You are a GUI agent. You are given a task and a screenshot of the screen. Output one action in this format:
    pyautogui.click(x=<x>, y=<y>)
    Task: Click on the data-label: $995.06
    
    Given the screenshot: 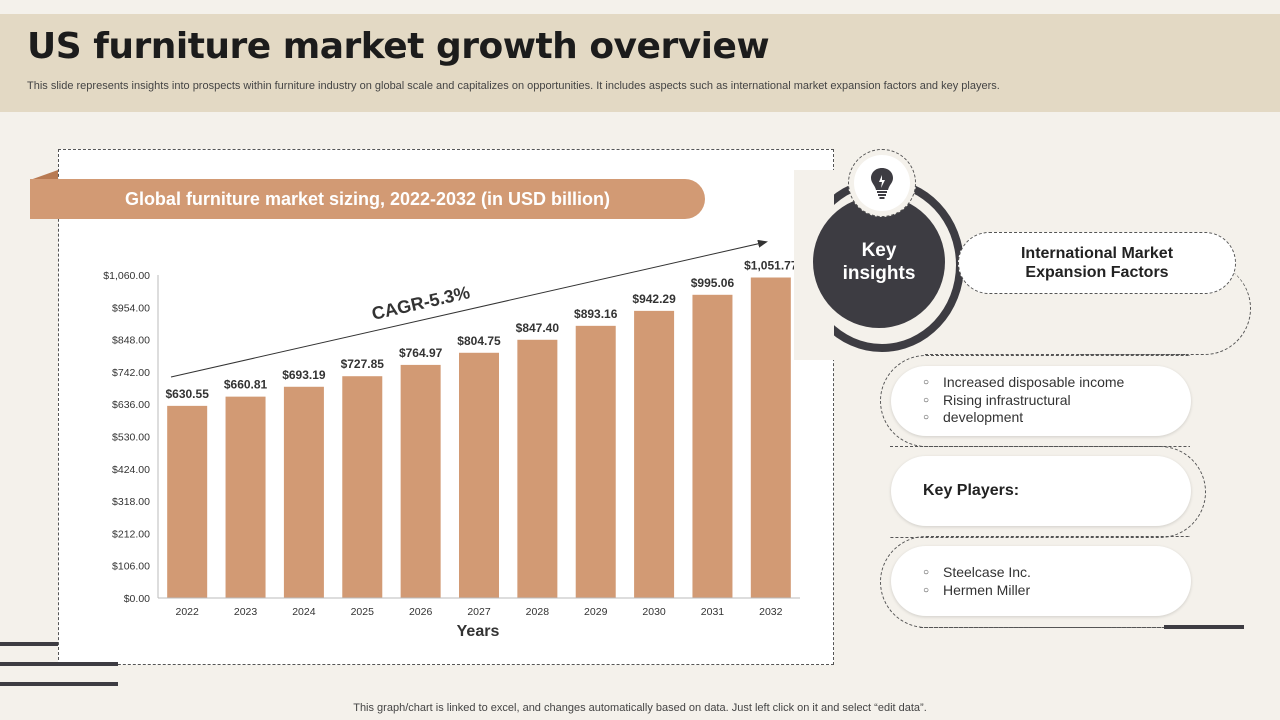 What is the action you would take?
    pyautogui.click(x=713, y=283)
    